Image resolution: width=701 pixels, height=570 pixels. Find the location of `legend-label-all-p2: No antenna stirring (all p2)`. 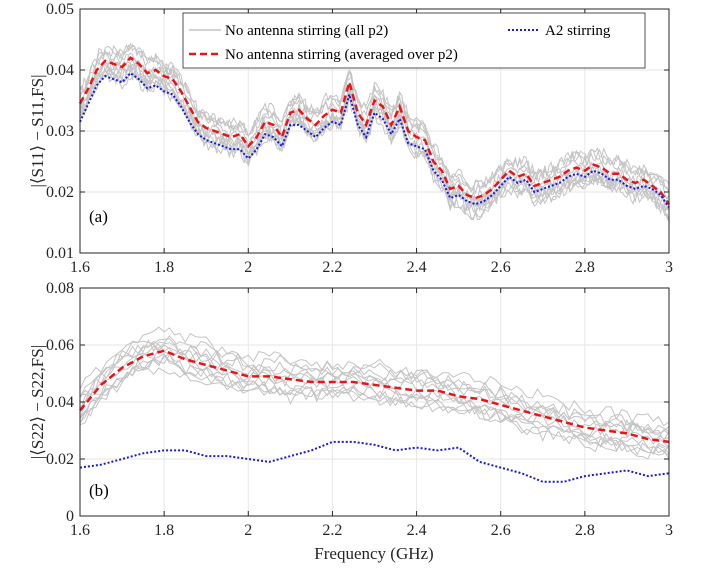

legend-label-all-p2: No antenna stirring (all p2) is located at coordinates (306, 31).